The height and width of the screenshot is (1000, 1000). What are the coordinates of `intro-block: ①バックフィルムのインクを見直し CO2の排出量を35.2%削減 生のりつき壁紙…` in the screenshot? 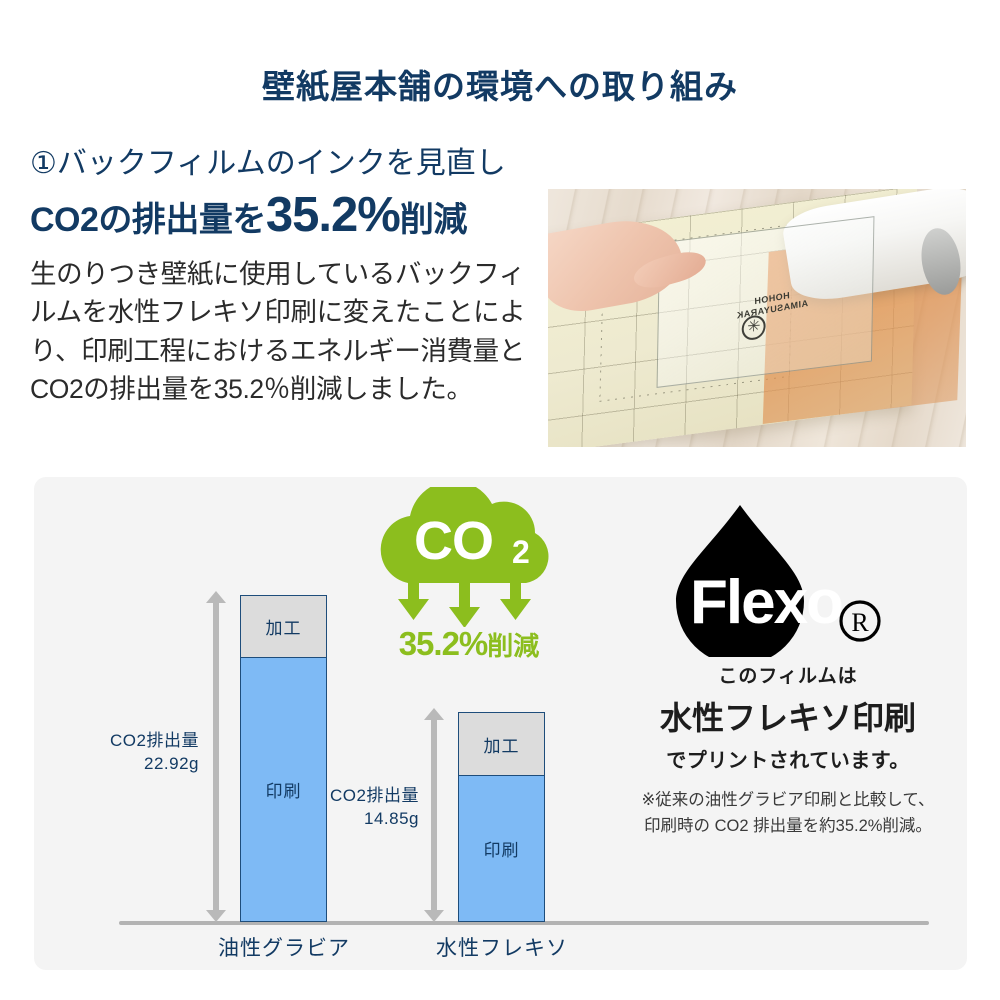 It's located at (290, 278).